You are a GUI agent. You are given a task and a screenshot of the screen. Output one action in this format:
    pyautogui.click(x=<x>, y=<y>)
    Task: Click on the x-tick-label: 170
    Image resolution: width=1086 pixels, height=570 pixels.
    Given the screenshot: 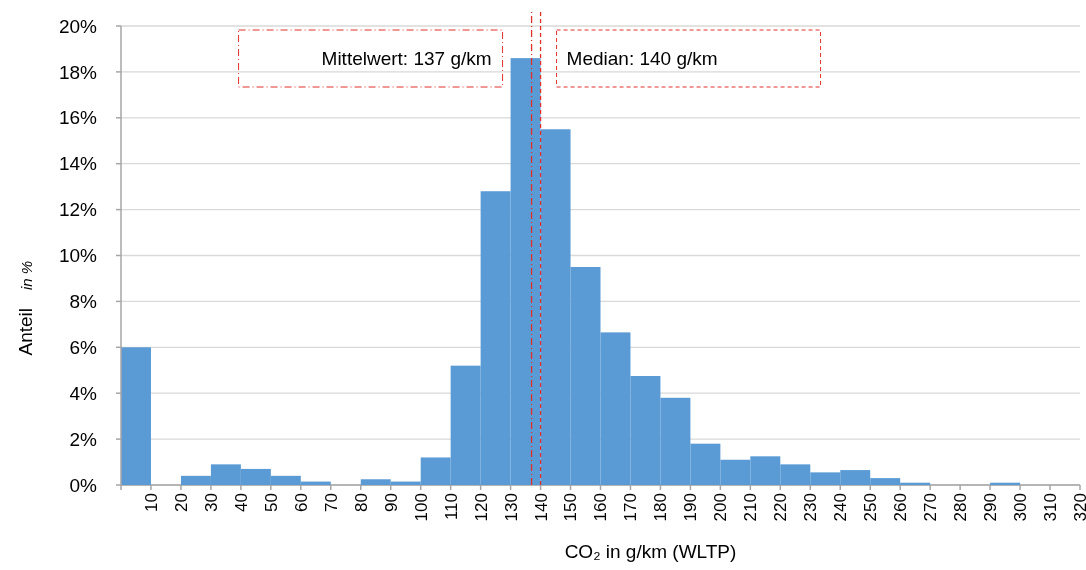 What is the action you would take?
    pyautogui.click(x=631, y=507)
    